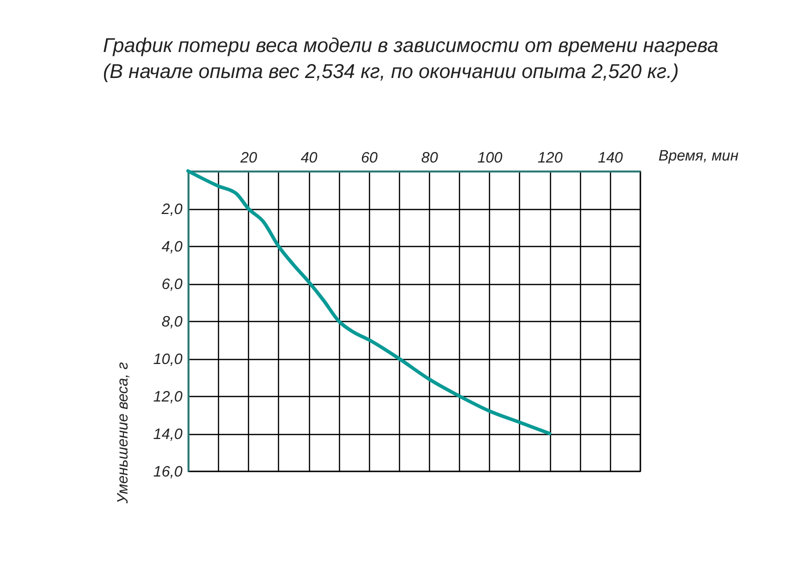 The height and width of the screenshot is (566, 798). What do you see at coordinates (168, 397) in the screenshot?
I see `y-tick-label: 12,0` at bounding box center [168, 397].